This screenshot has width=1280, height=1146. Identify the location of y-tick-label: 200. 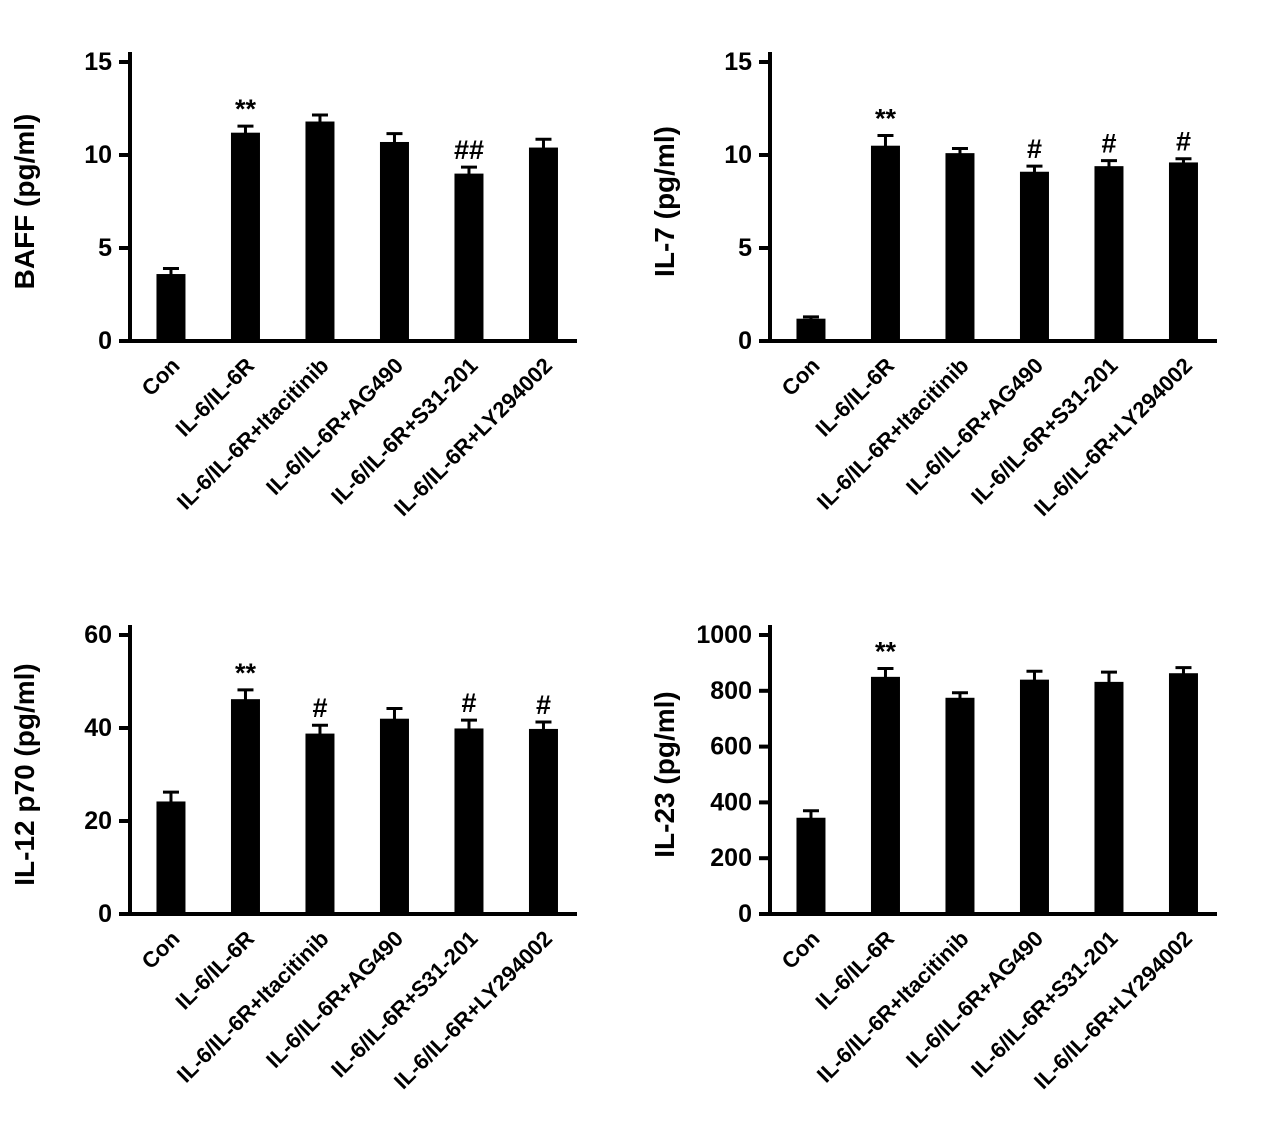
(731, 858).